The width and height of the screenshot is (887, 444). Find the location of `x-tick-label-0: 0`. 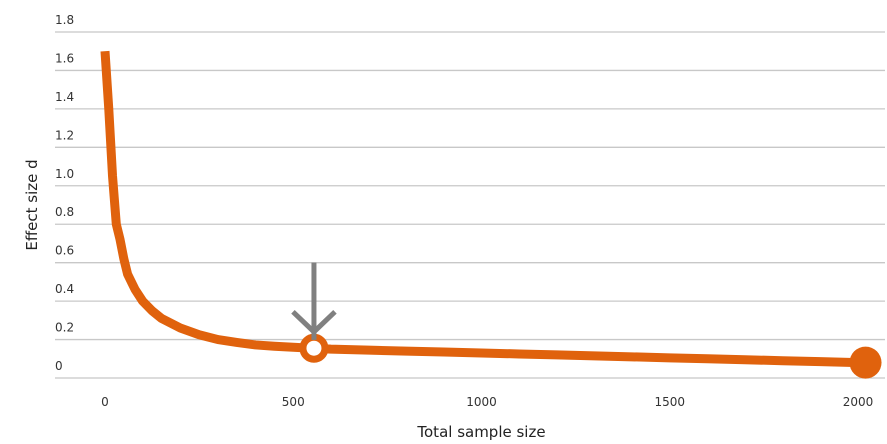

x-tick-label-0: 0 is located at coordinates (105, 402).